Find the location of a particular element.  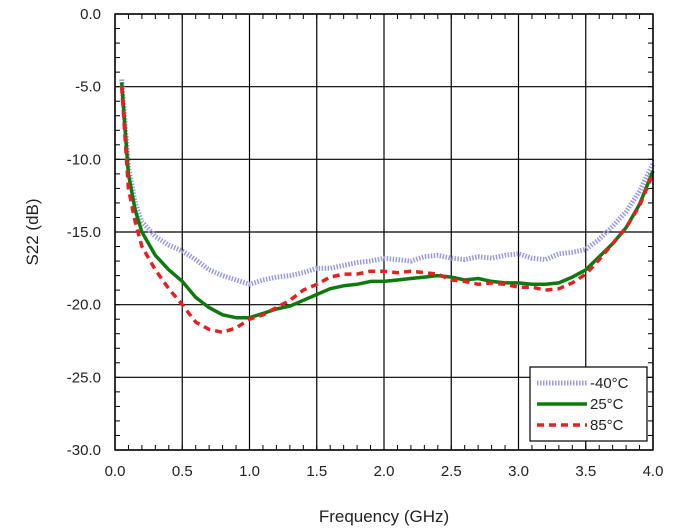

y-tick-label: -15.0 is located at coordinates (84, 232).